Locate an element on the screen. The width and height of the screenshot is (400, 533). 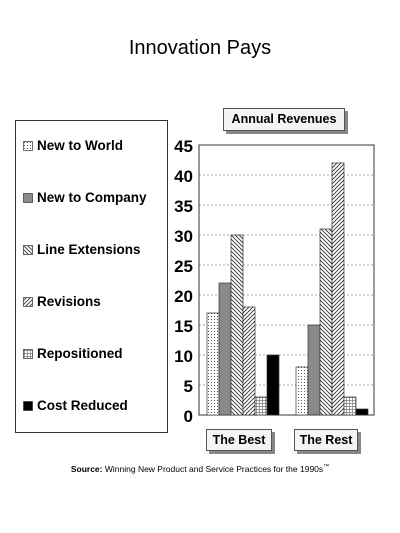
y-tick-label: 25 is located at coordinates (183, 266).